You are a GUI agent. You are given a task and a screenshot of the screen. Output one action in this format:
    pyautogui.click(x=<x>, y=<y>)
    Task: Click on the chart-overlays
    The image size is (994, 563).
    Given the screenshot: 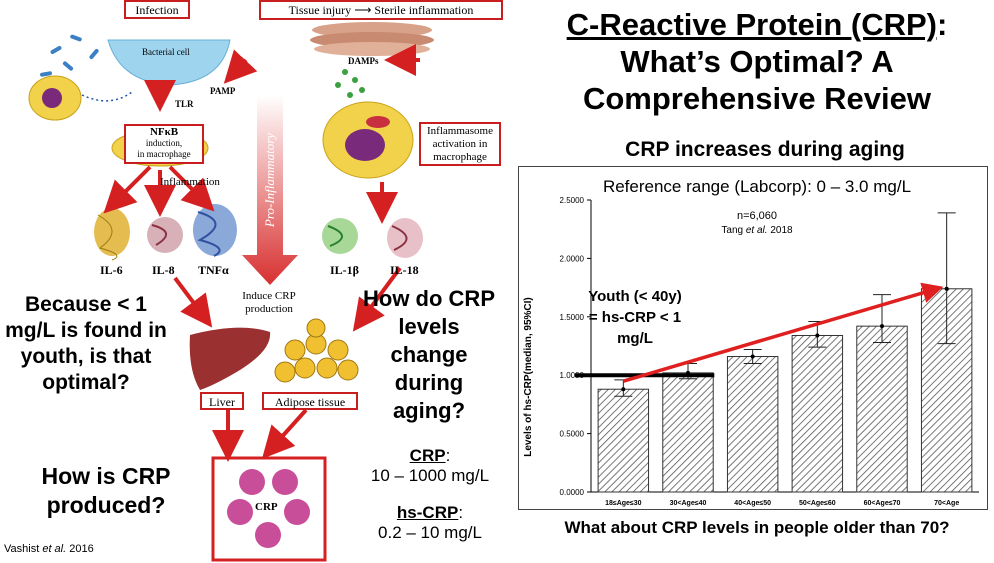 What is the action you would take?
    pyautogui.click(x=759, y=332)
    